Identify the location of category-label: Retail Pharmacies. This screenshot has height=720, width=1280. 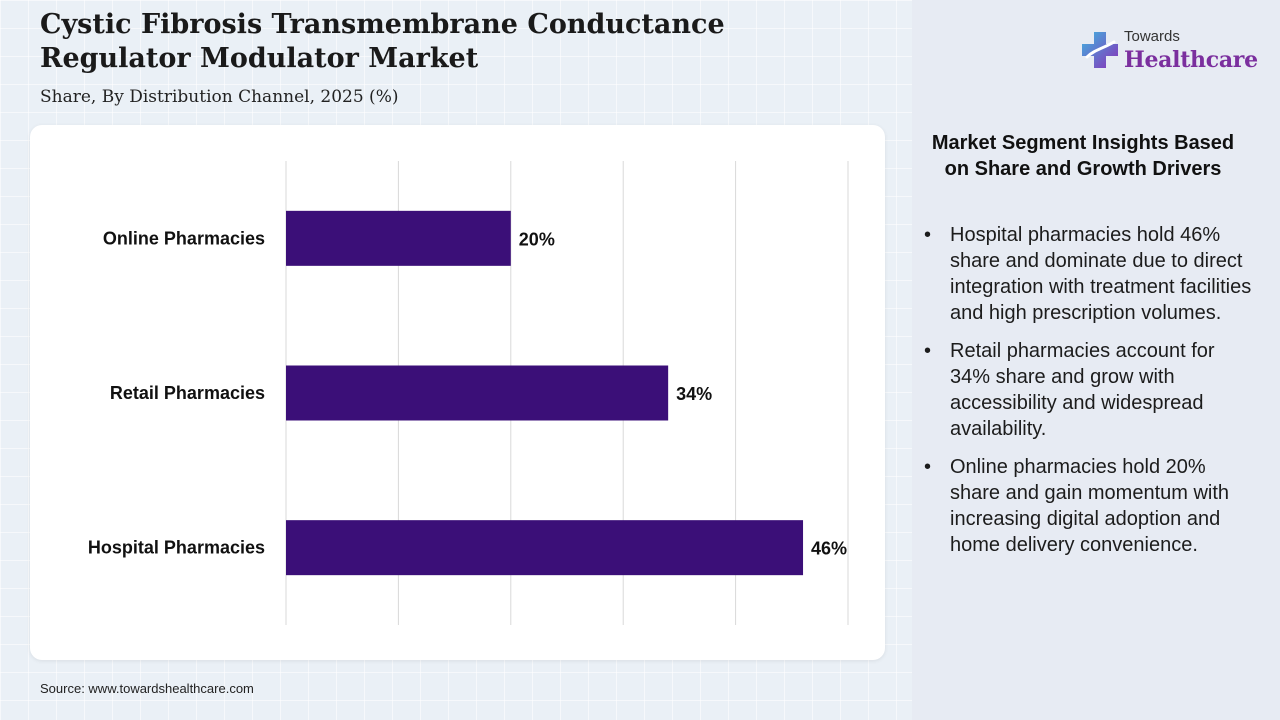
(187, 393).